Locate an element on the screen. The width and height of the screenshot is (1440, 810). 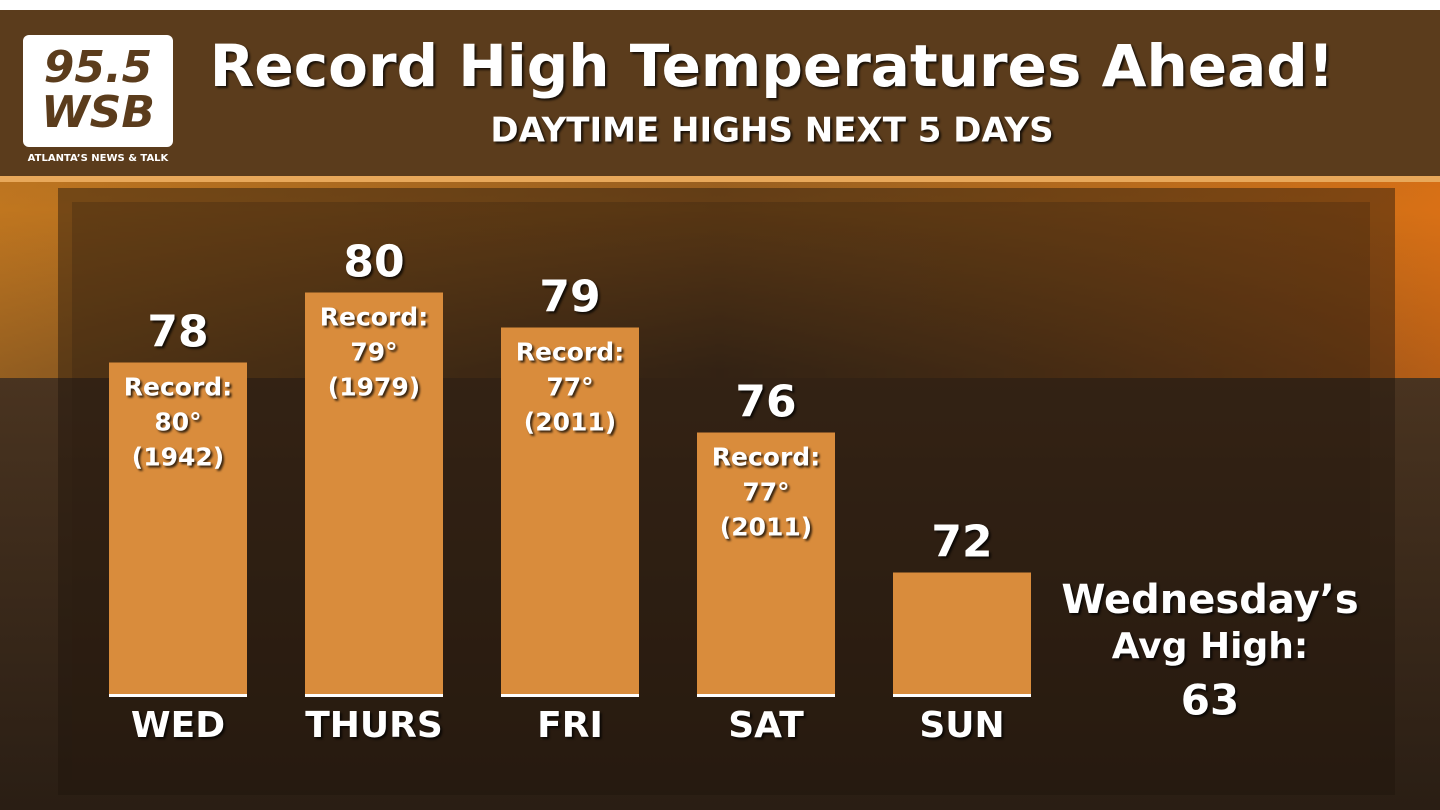
record-year: (1979) is located at coordinates (374, 387).